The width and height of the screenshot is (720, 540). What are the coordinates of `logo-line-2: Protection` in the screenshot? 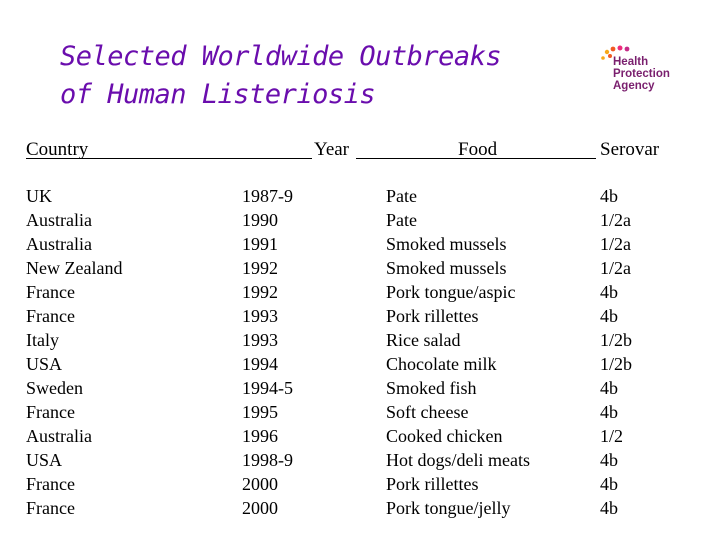 It's located at (641, 74).